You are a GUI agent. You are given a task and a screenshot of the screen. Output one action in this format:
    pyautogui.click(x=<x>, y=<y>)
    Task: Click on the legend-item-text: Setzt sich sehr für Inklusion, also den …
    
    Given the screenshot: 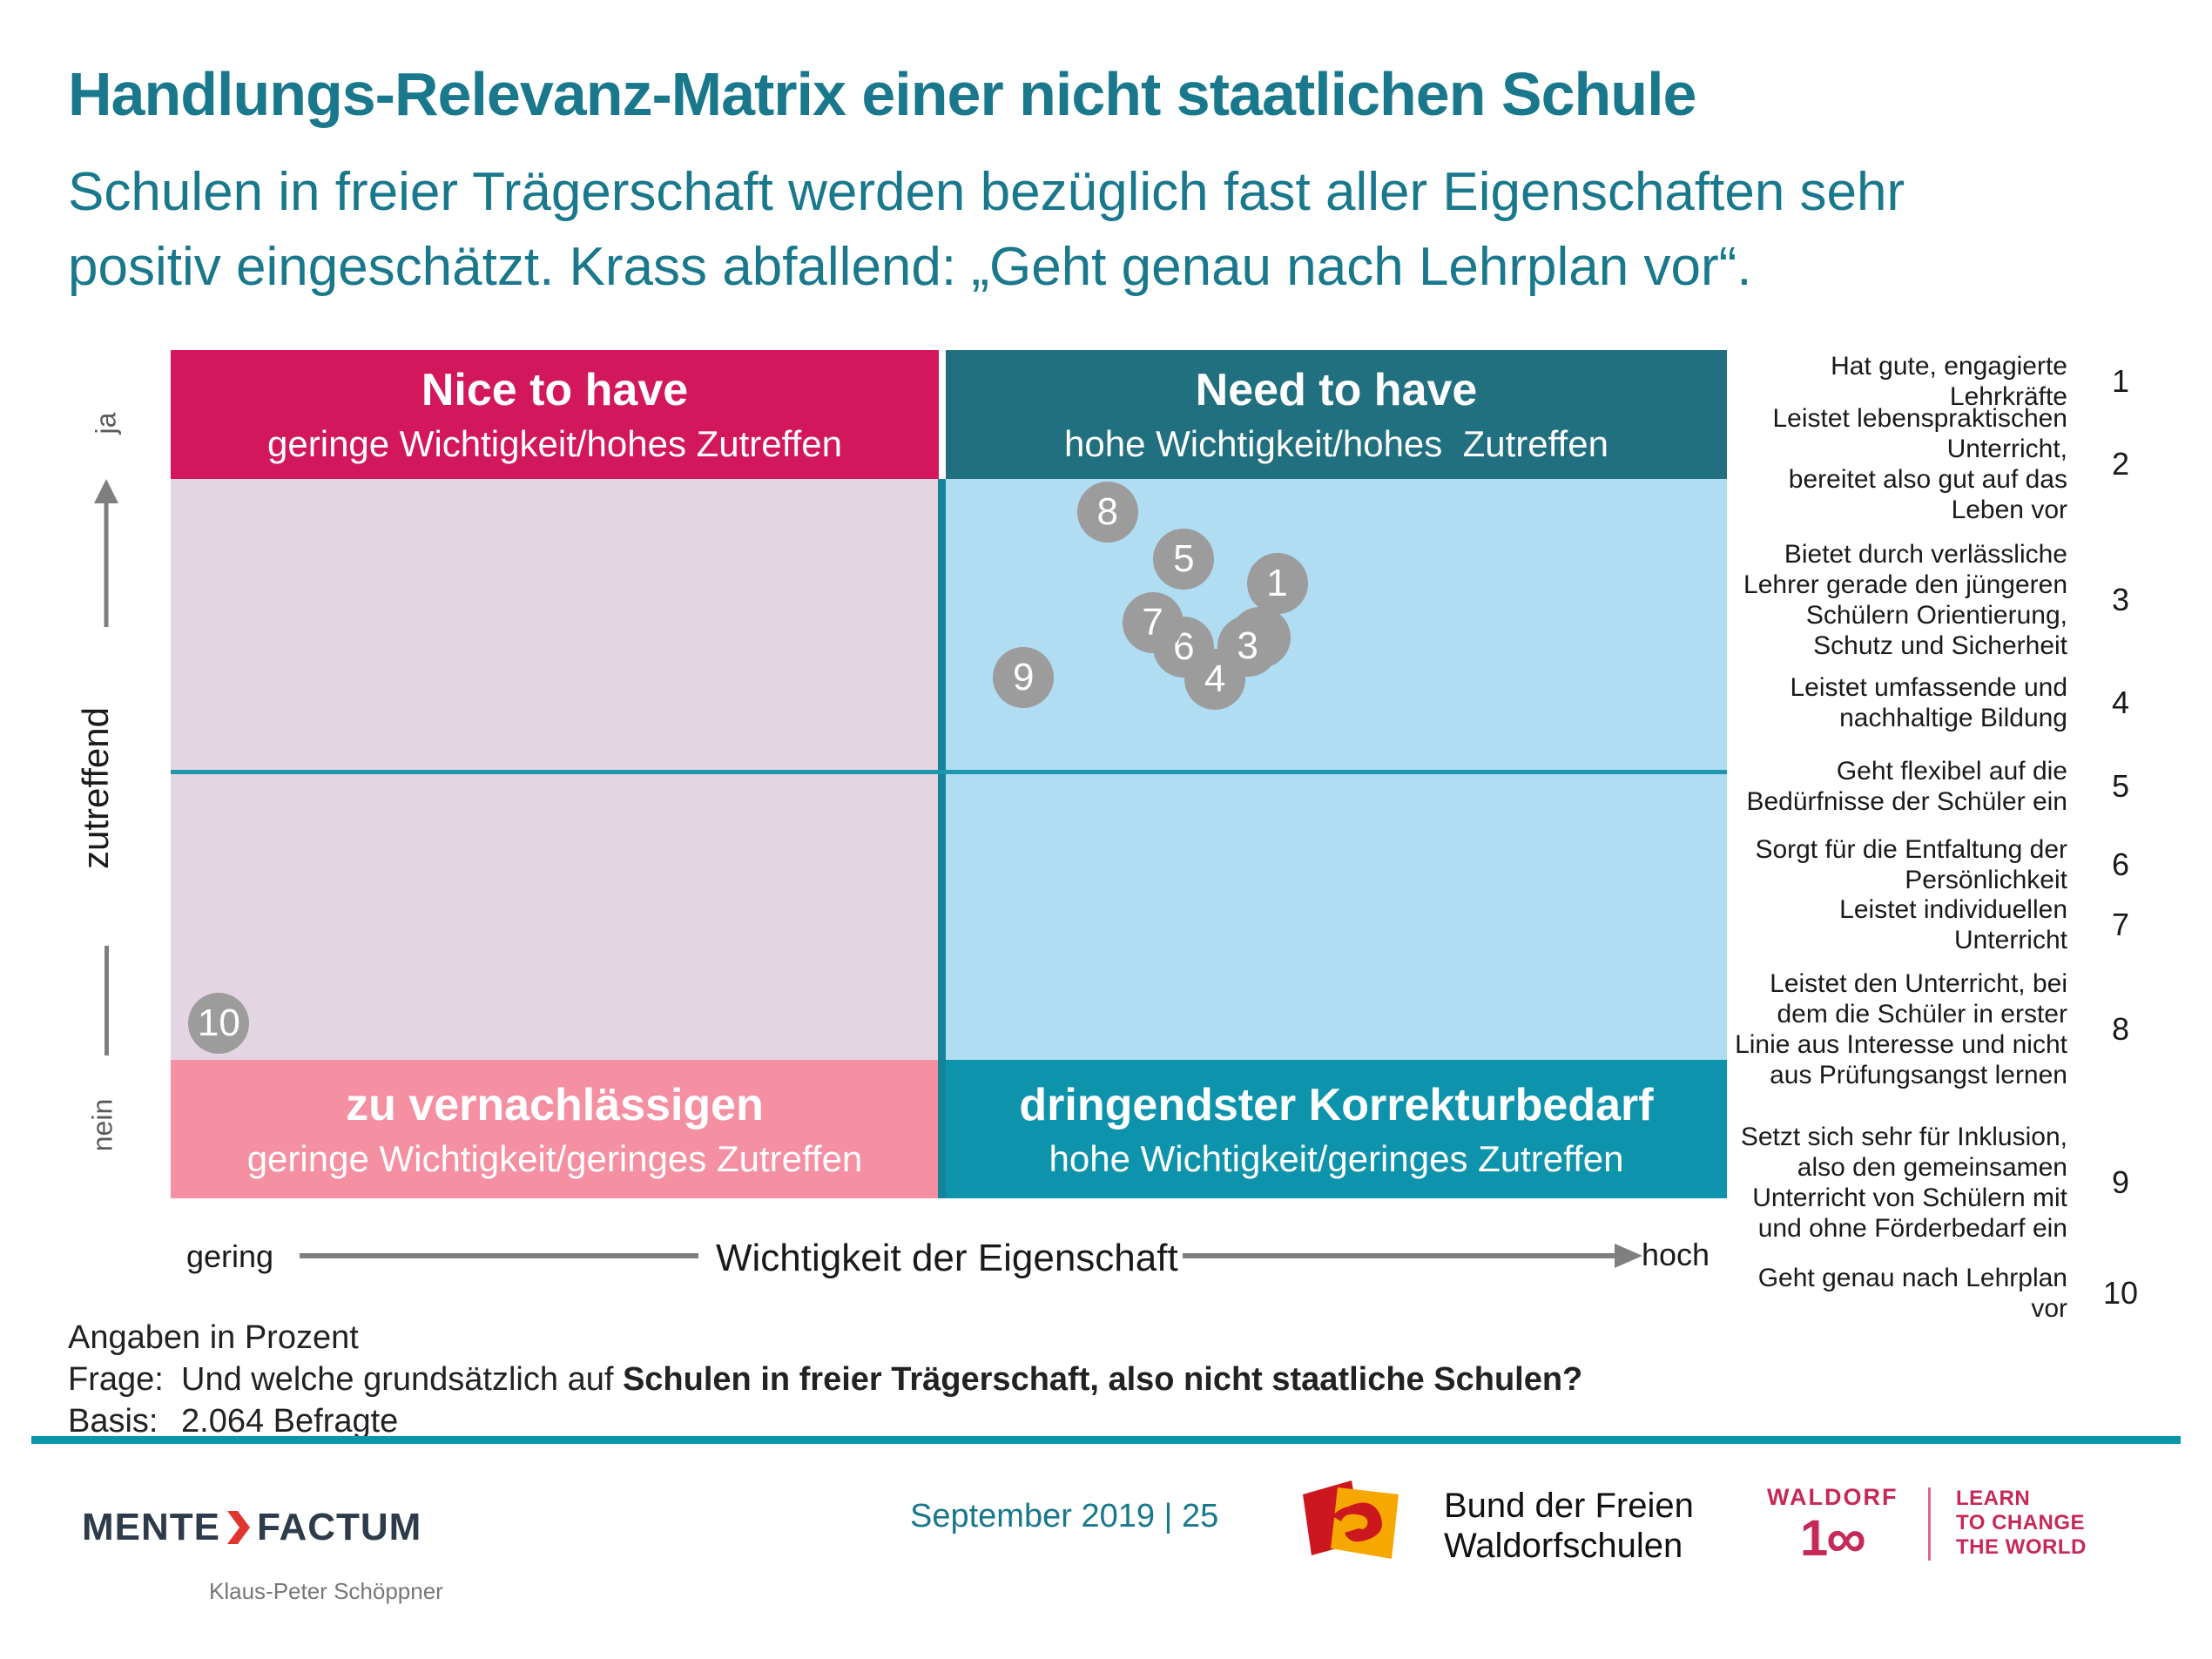 What is the action you would take?
    pyautogui.click(x=1903, y=1183)
    